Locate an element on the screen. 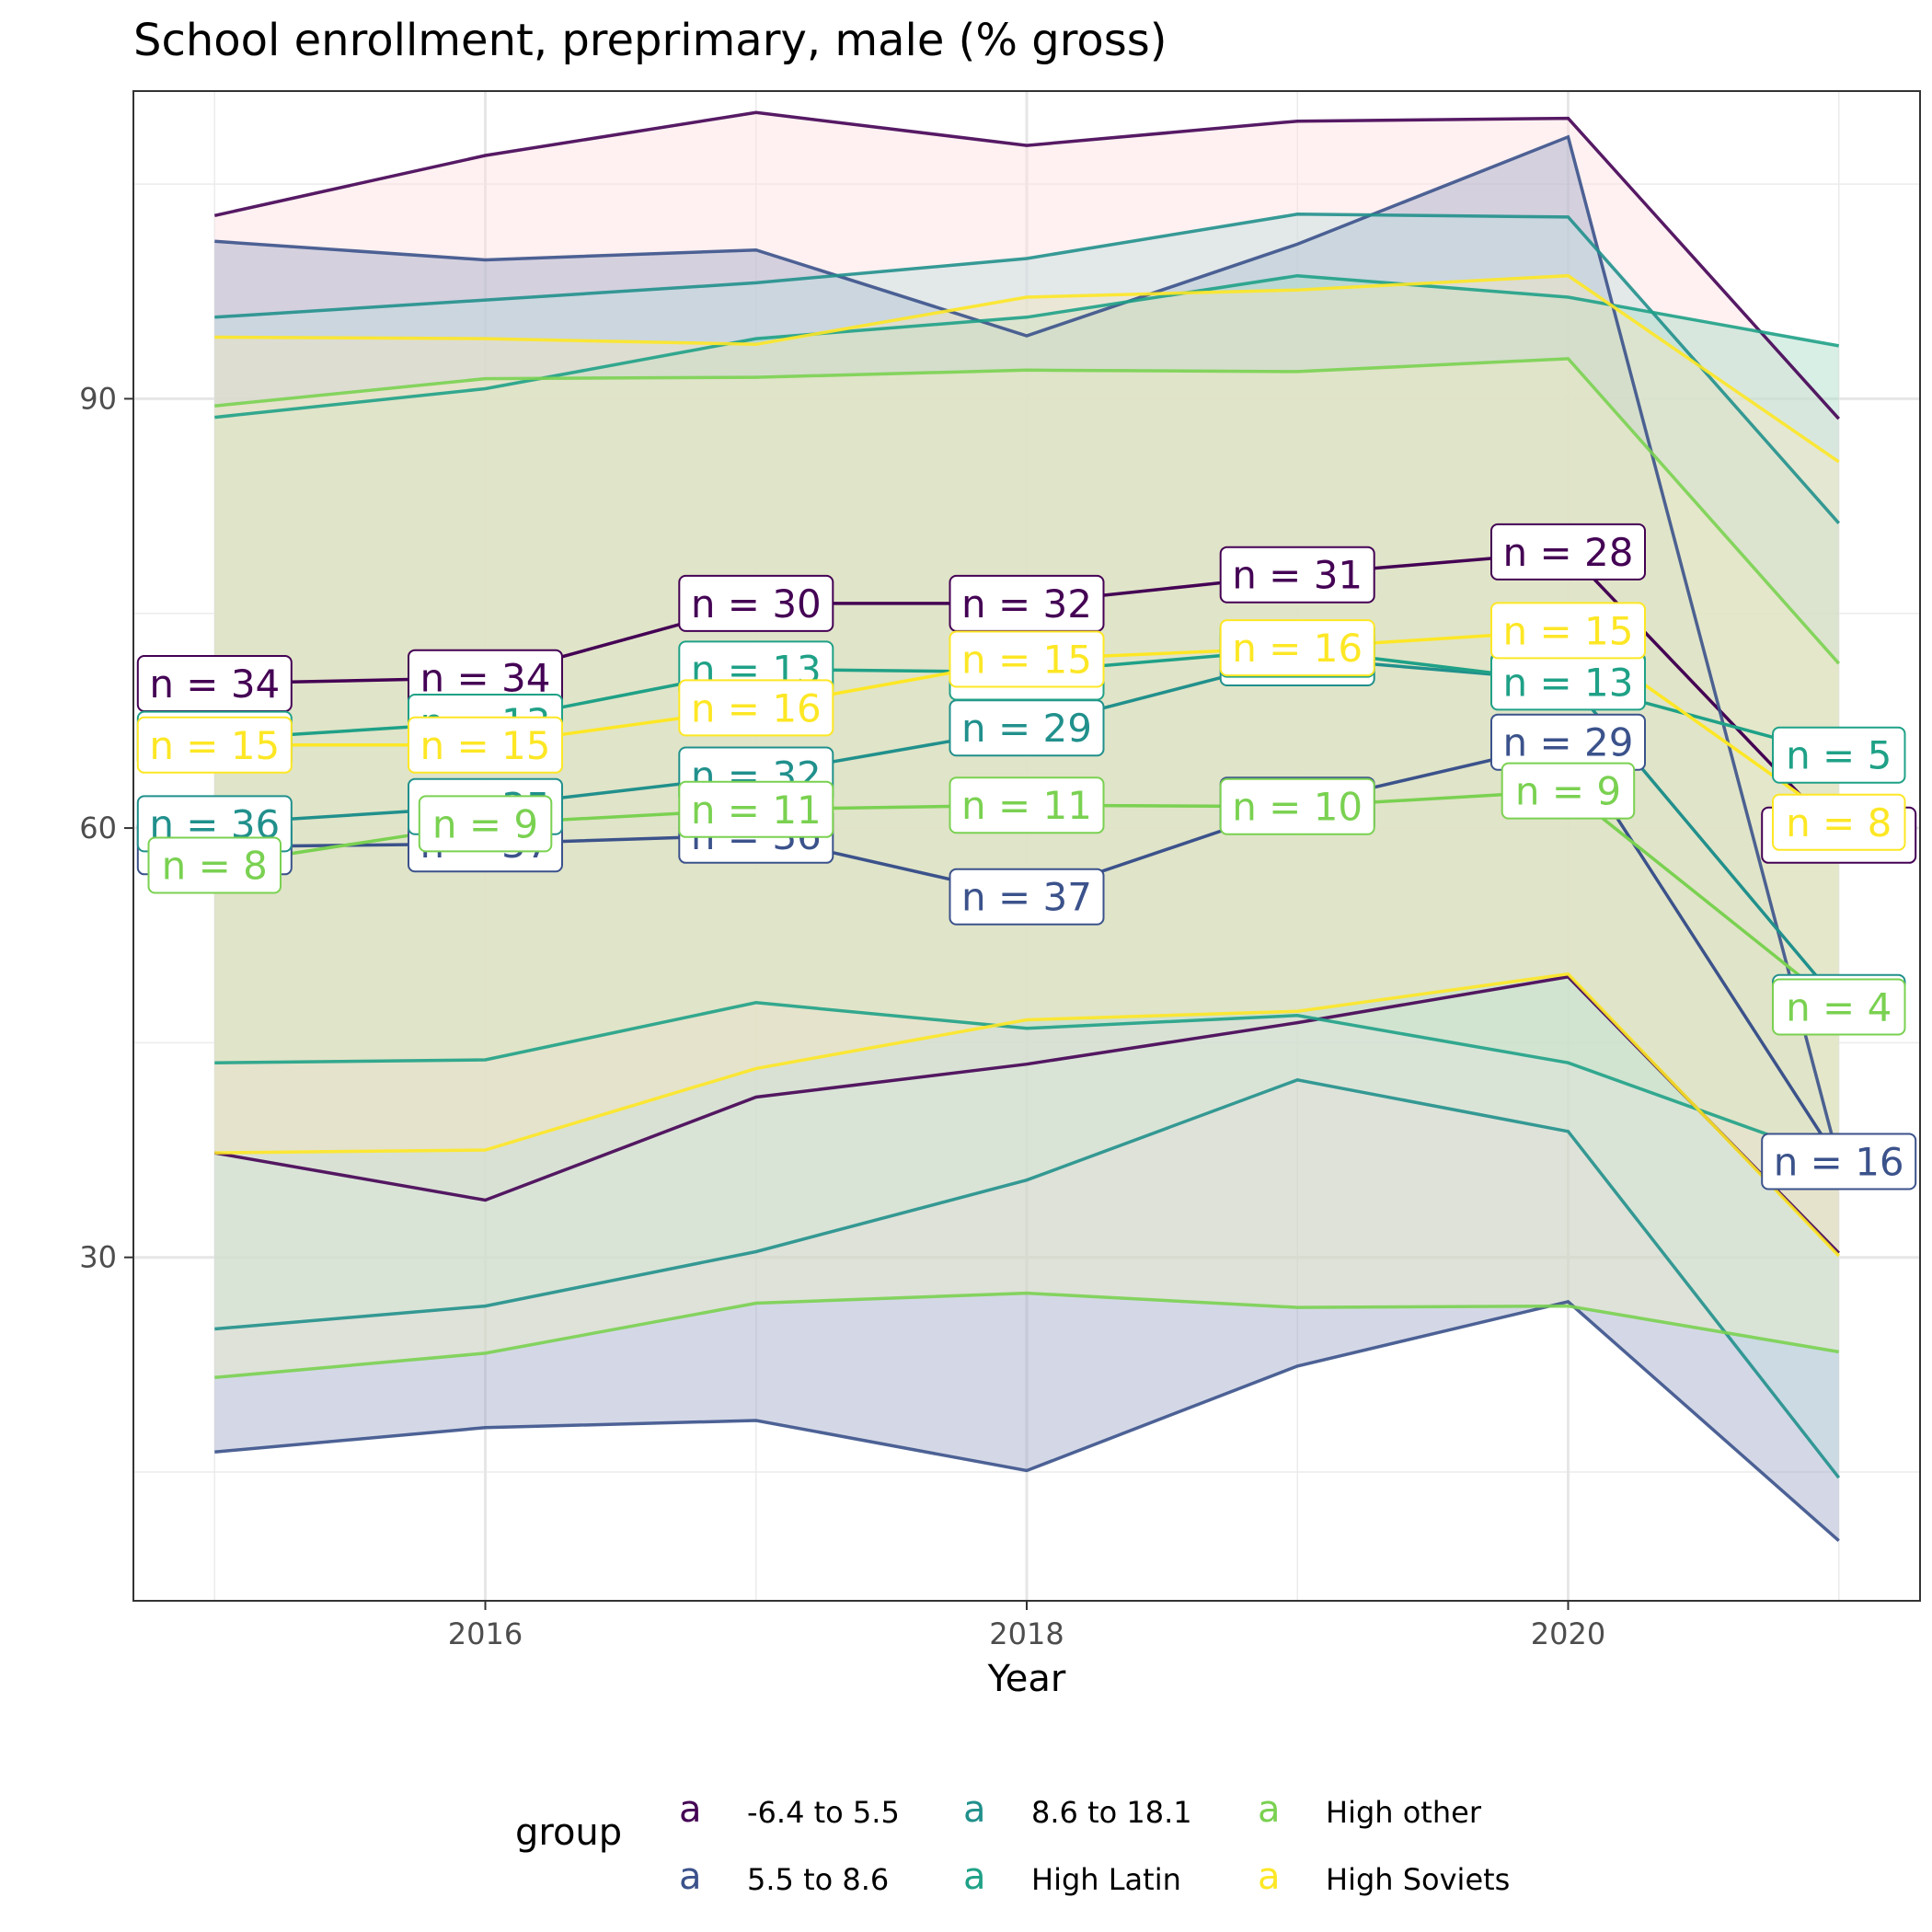  count-label-text: n = 4 is located at coordinates (1839, 1007).